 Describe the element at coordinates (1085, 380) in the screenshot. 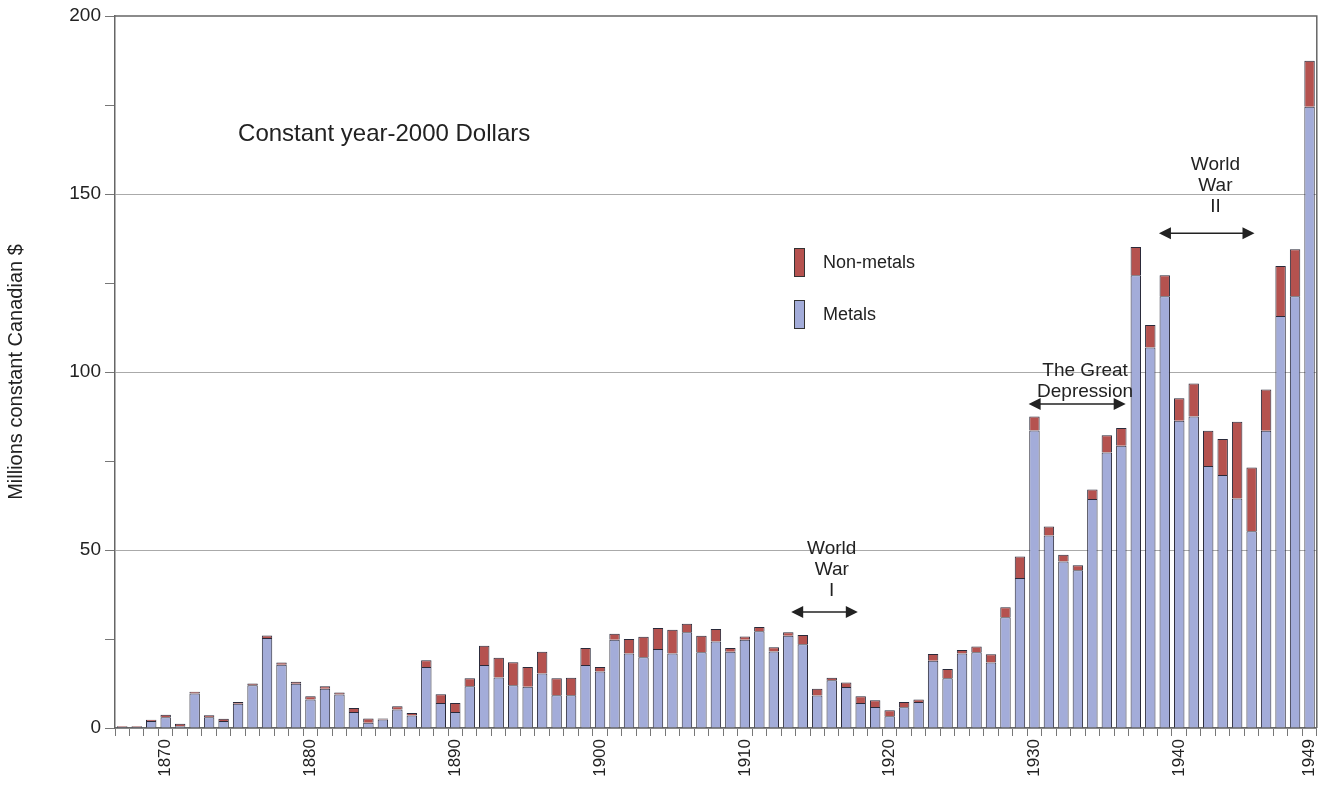

I see `annotation: The Great Depression` at that location.